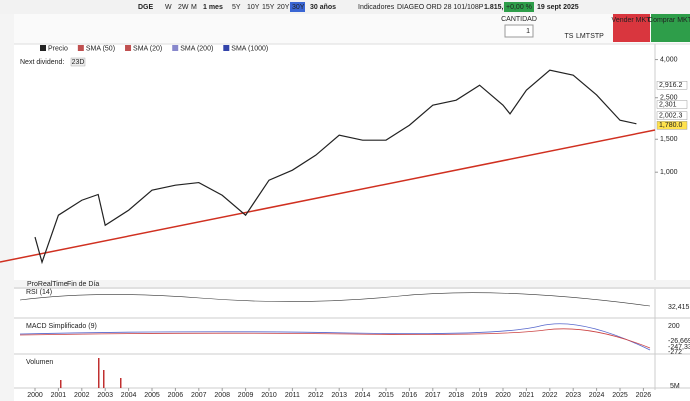 This screenshot has width=690, height=401. Describe the element at coordinates (674, 326) in the screenshot. I see `macd-tick: 200` at that location.